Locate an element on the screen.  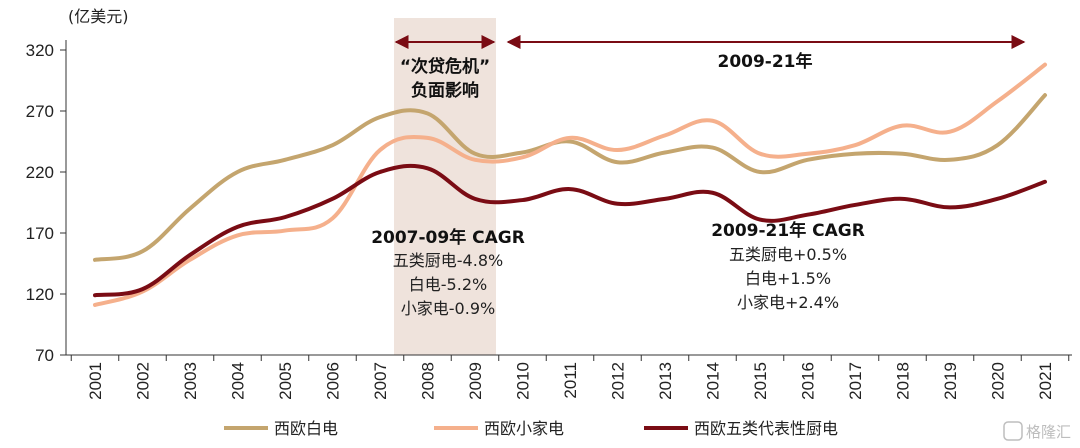
x-tick-label: 2002 is located at coordinates (143, 381).